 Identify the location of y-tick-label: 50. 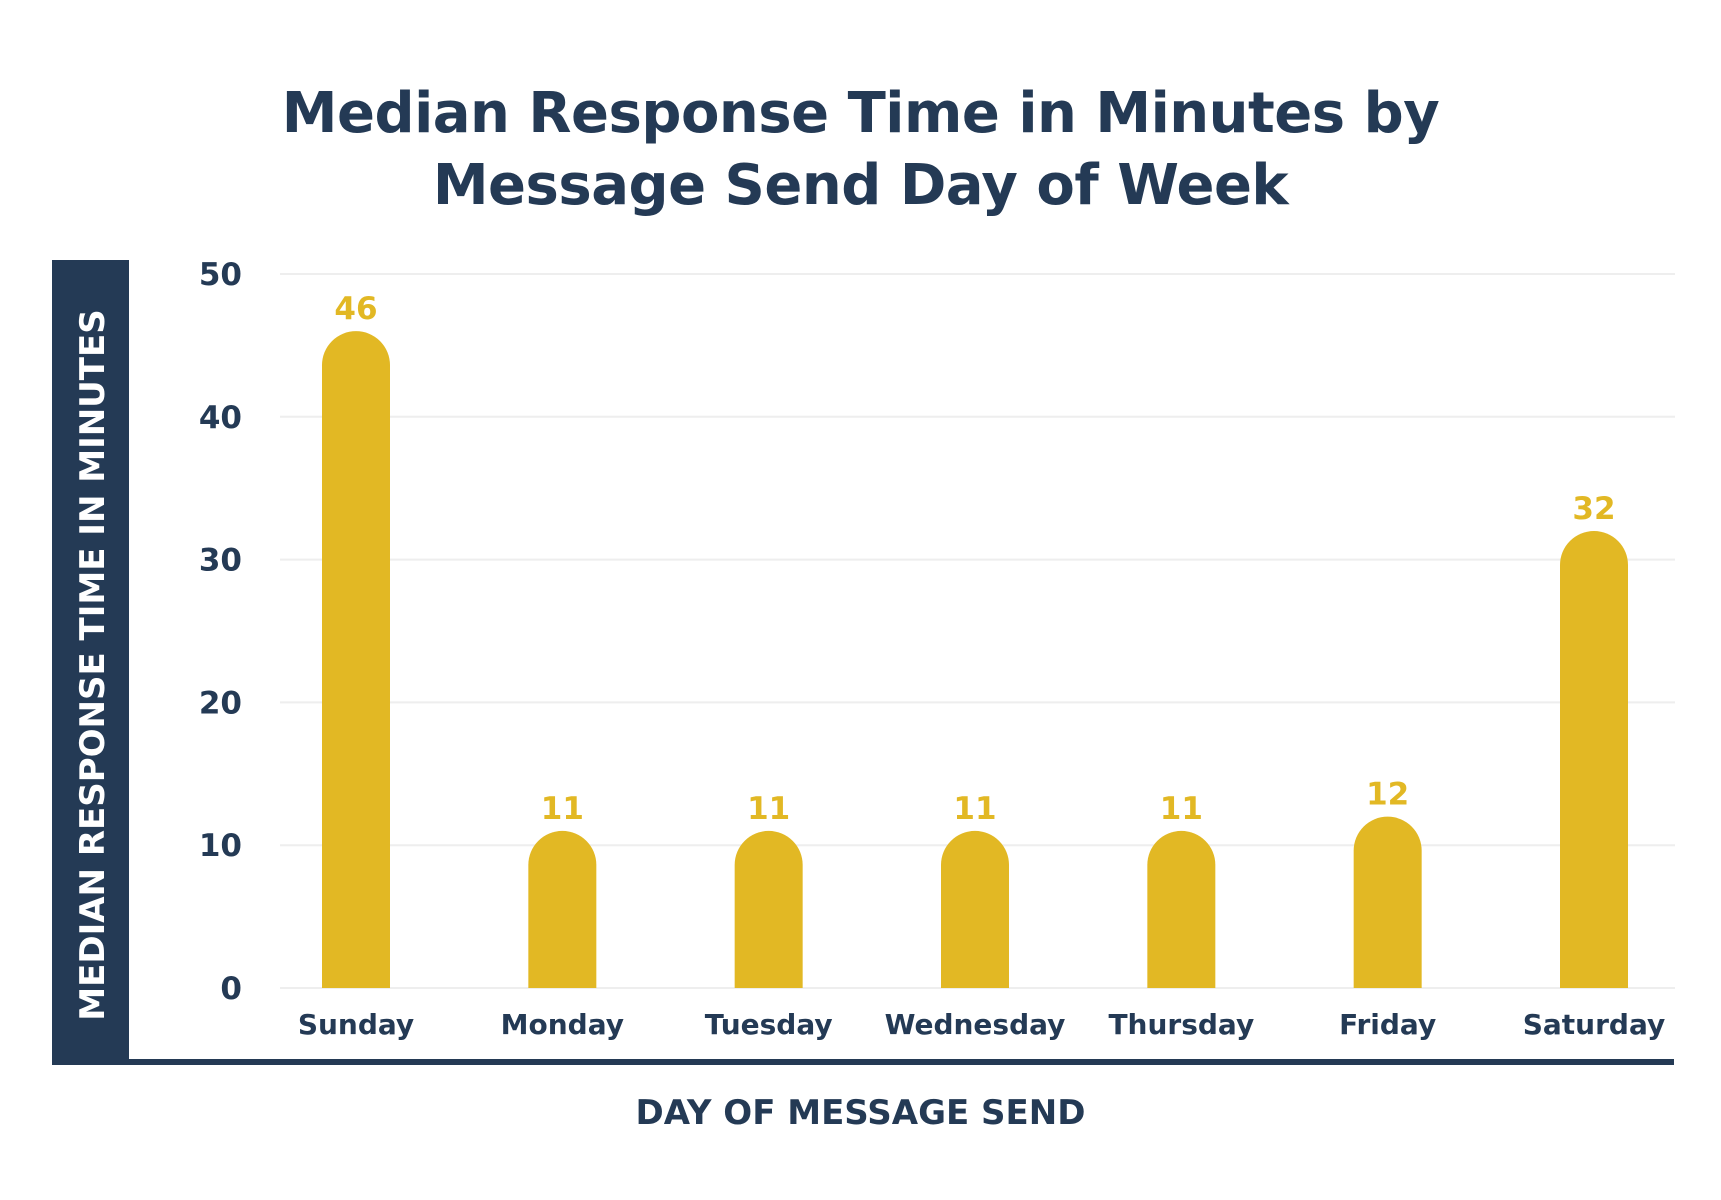
(220, 275).